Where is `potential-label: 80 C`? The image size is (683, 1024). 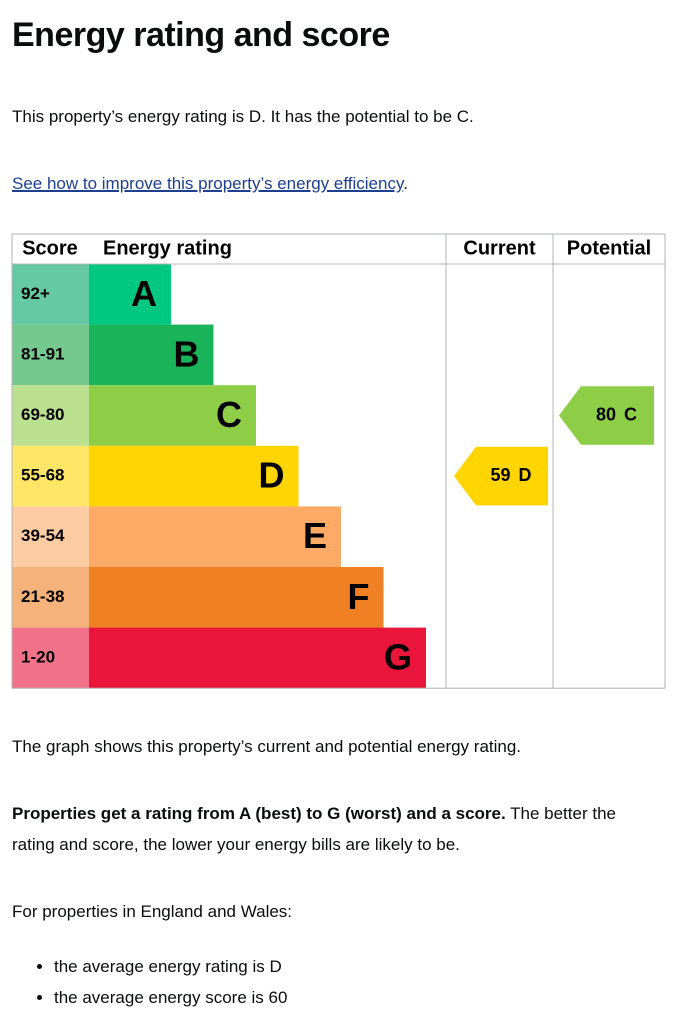
potential-label: 80 C is located at coordinates (616, 414).